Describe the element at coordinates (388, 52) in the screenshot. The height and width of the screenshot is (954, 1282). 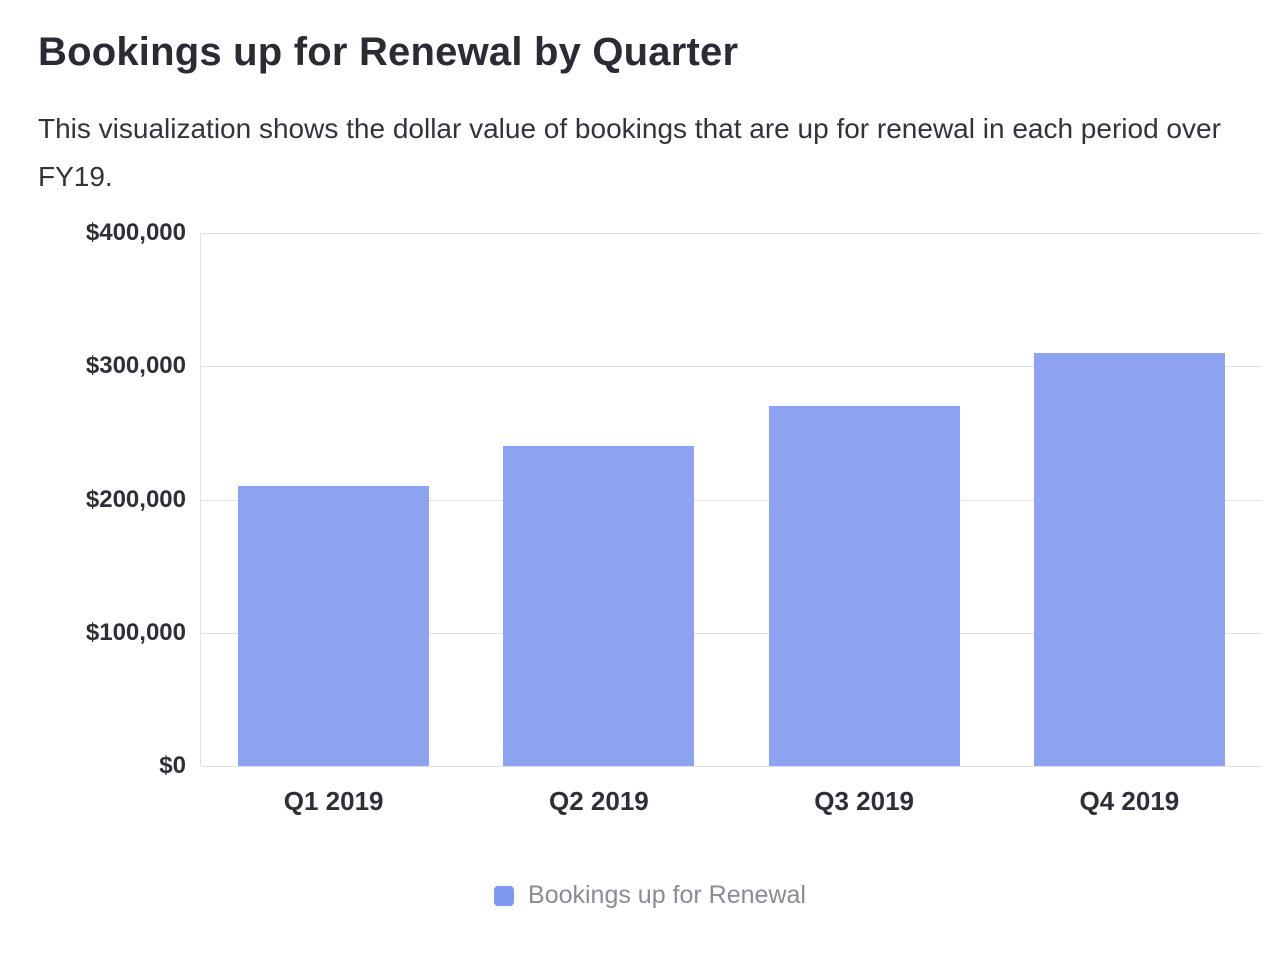
I see `chart-title: Bookings up for Renewal by Quarter` at that location.